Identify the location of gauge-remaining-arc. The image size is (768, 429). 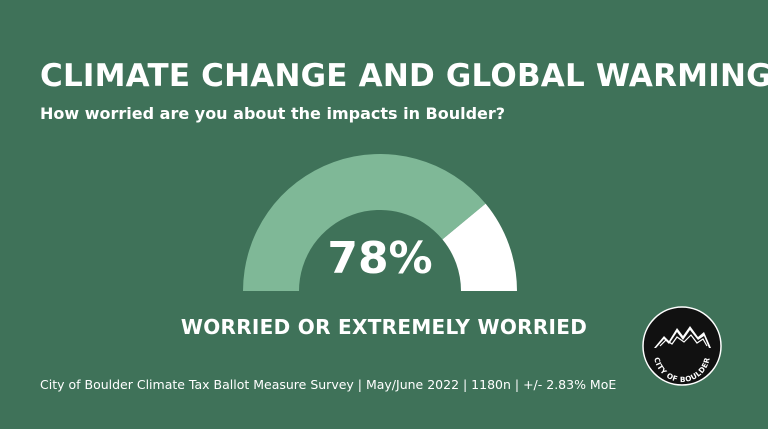
(479, 247).